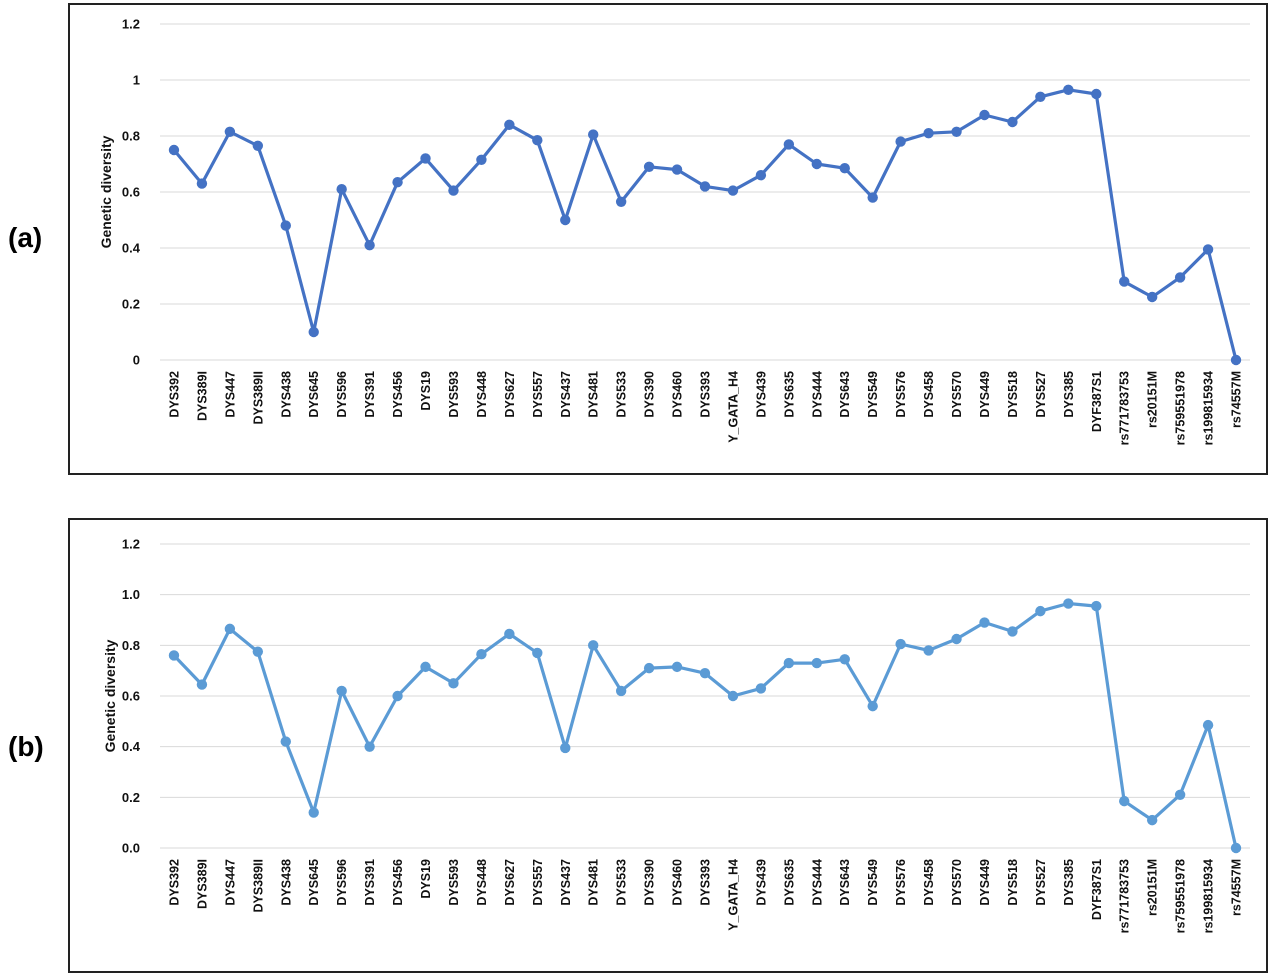 The image size is (1280, 980). Describe the element at coordinates (1097, 889) in the screenshot. I see `x-tick-label: DYF387S1` at that location.